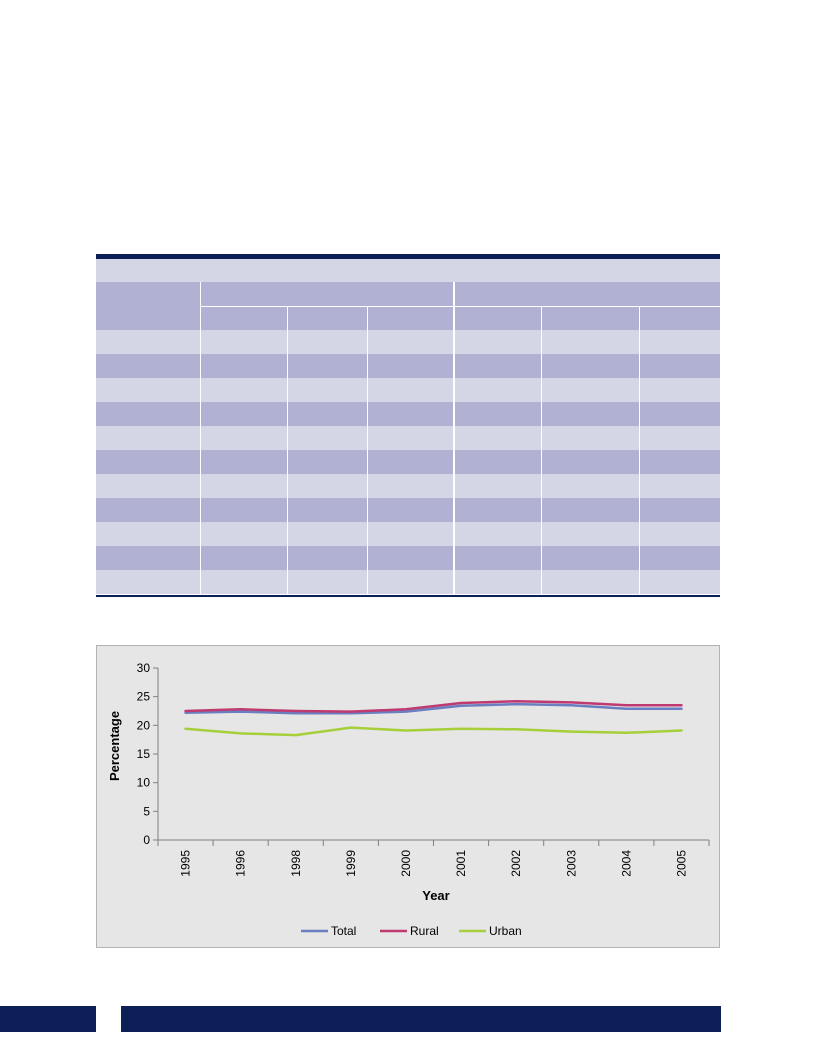 This screenshot has height=1056, width=816. Describe the element at coordinates (114, 746) in the screenshot. I see `y-axis-title: Percentage` at that location.